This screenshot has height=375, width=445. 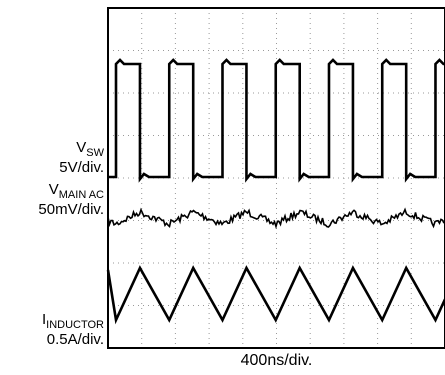 What do you see at coordinates (275, 295) in the screenshot?
I see `inductor-current-trace` at bounding box center [275, 295].